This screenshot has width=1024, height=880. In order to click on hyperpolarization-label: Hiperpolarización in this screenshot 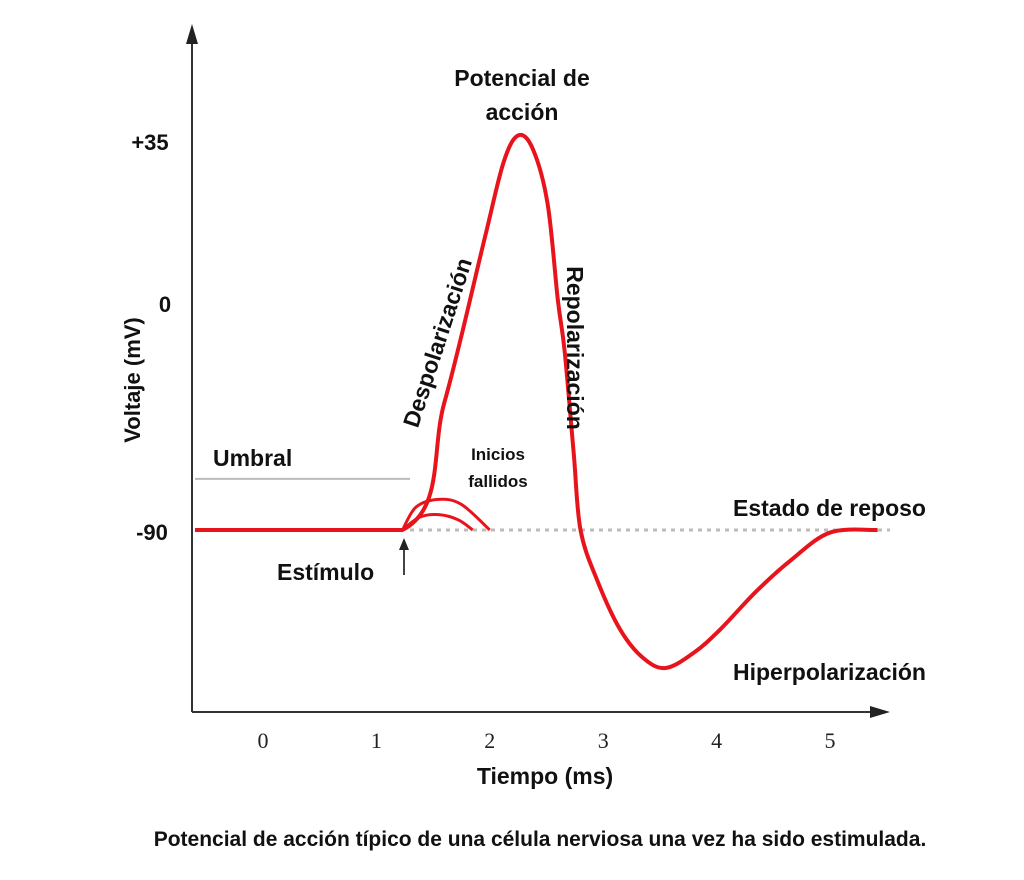, I will do `click(829, 672)`.